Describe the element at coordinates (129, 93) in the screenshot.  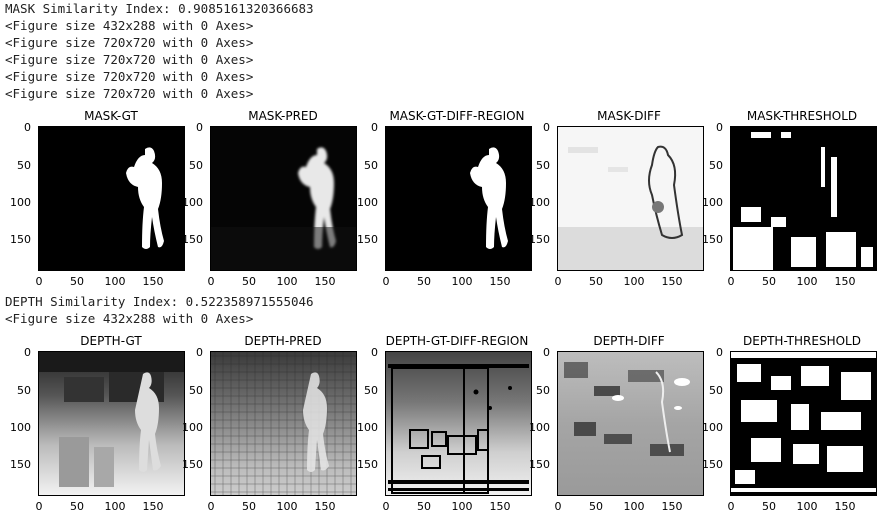
I see `figure-line-5: <Figure size 720x720 with 0 Axes>` at that location.